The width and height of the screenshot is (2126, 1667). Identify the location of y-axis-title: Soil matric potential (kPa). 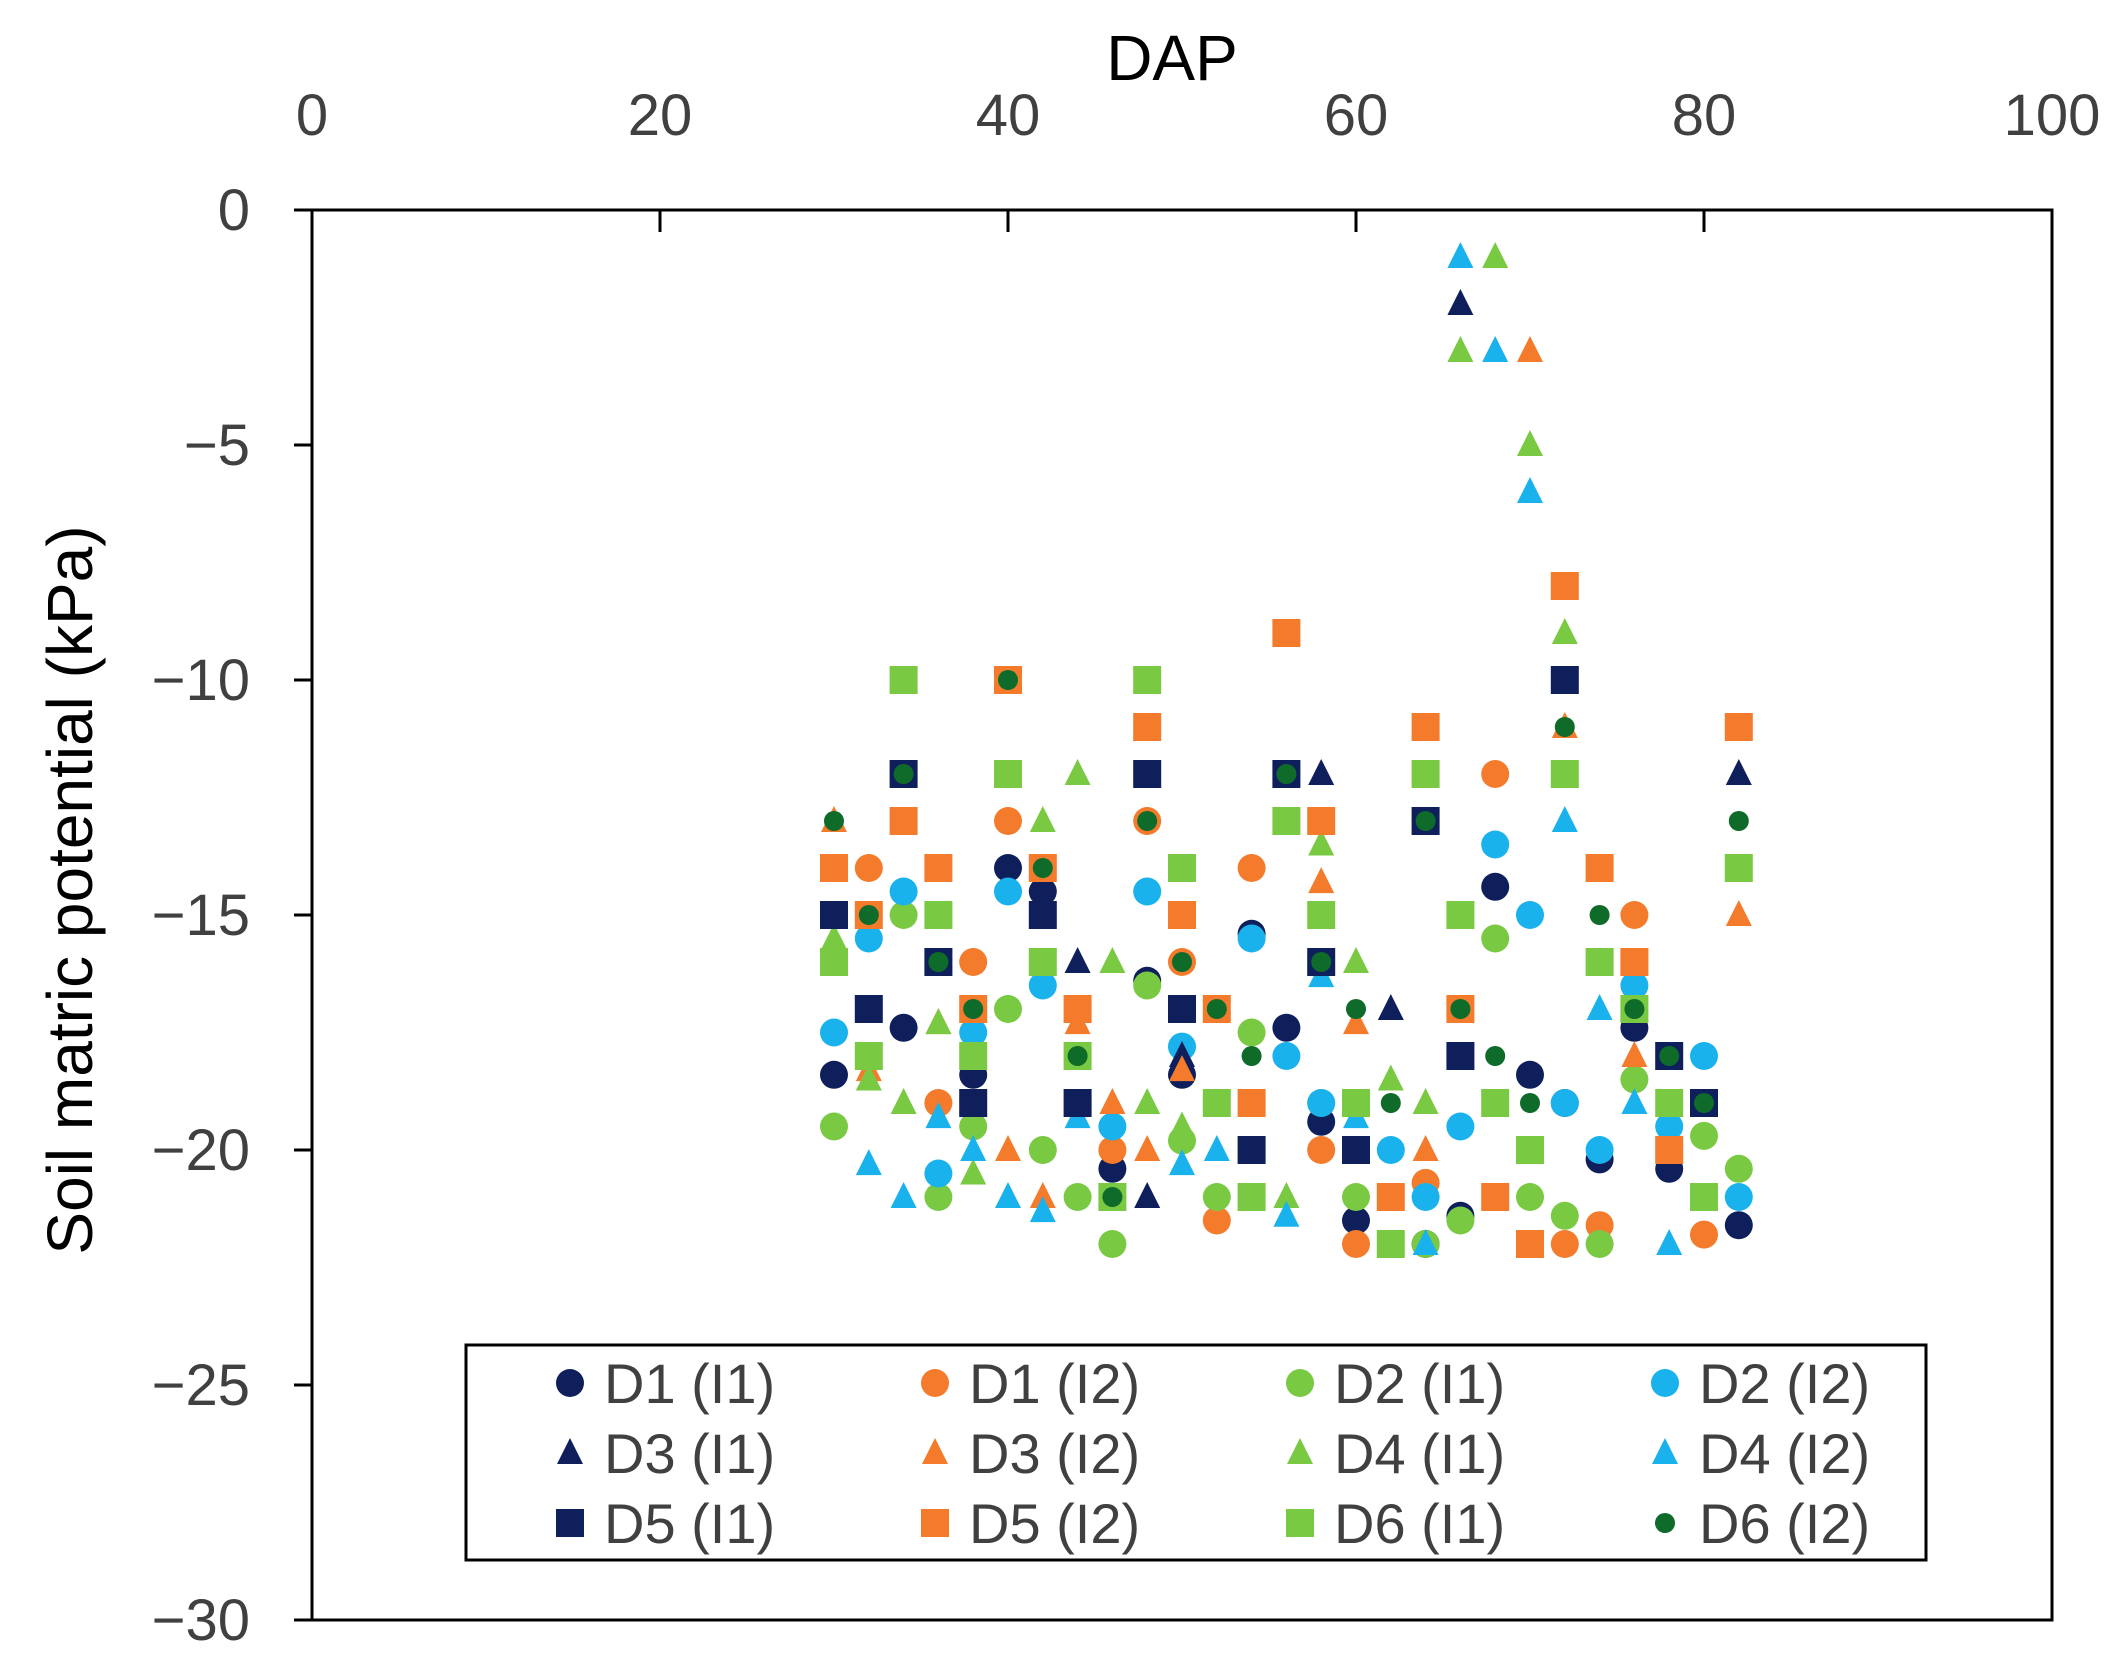
(70, 889).